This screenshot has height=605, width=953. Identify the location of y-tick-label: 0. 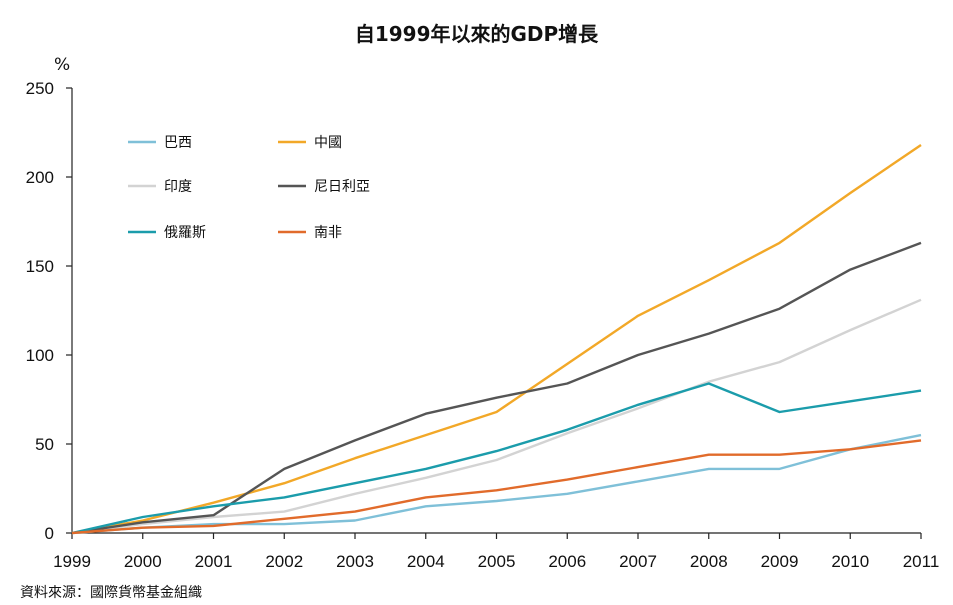
(49, 533).